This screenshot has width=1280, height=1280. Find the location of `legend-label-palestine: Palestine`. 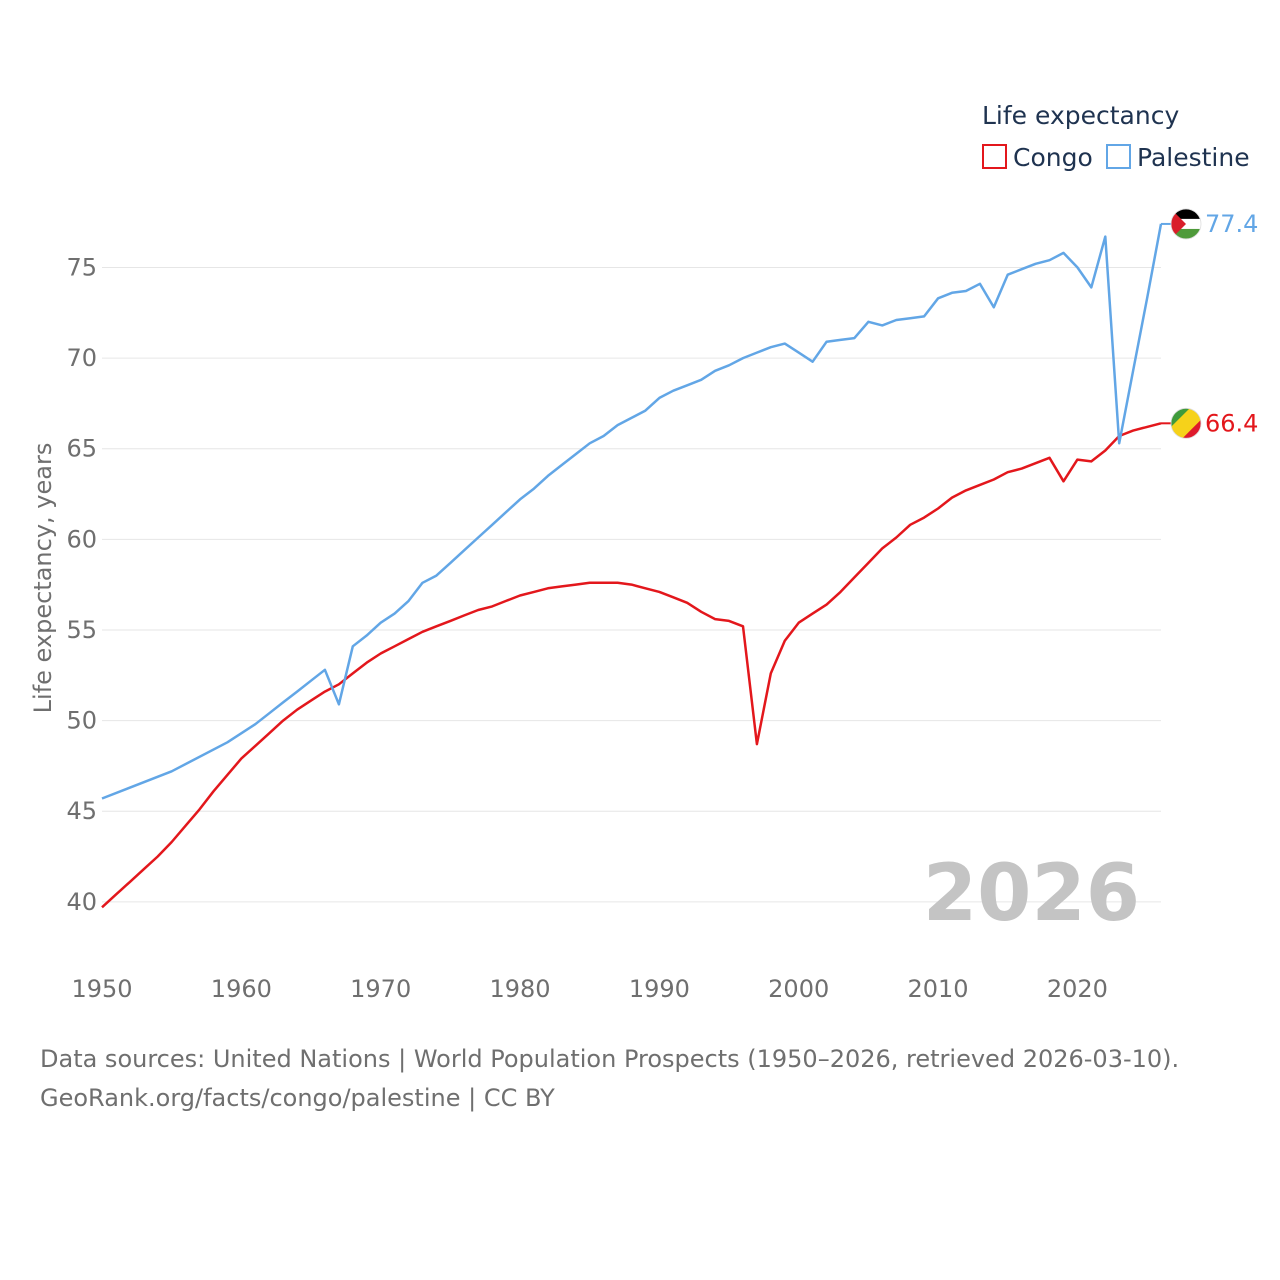

legend-label-palestine: Palestine is located at coordinates (1193, 157).